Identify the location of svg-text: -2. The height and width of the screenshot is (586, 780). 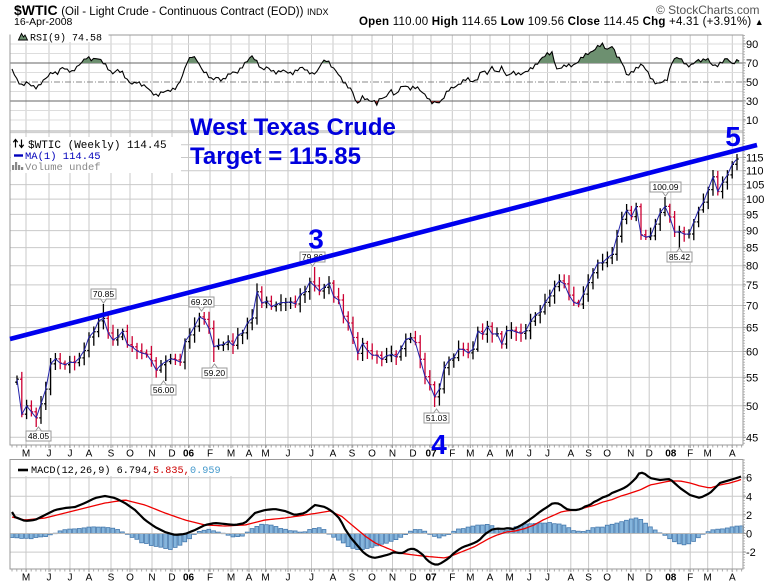
(751, 553).